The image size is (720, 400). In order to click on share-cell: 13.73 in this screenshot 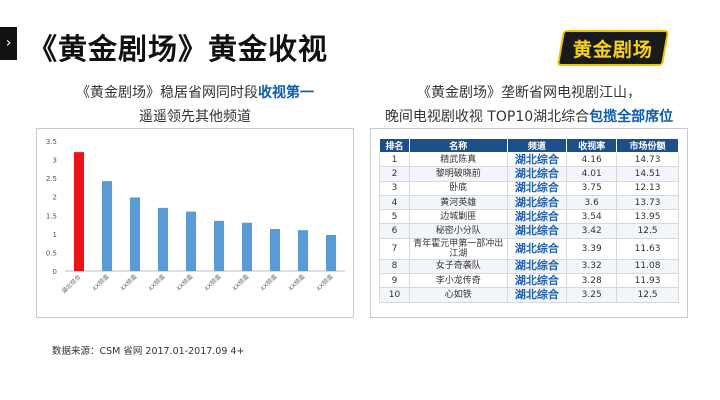, I will do `click(647, 202)`.